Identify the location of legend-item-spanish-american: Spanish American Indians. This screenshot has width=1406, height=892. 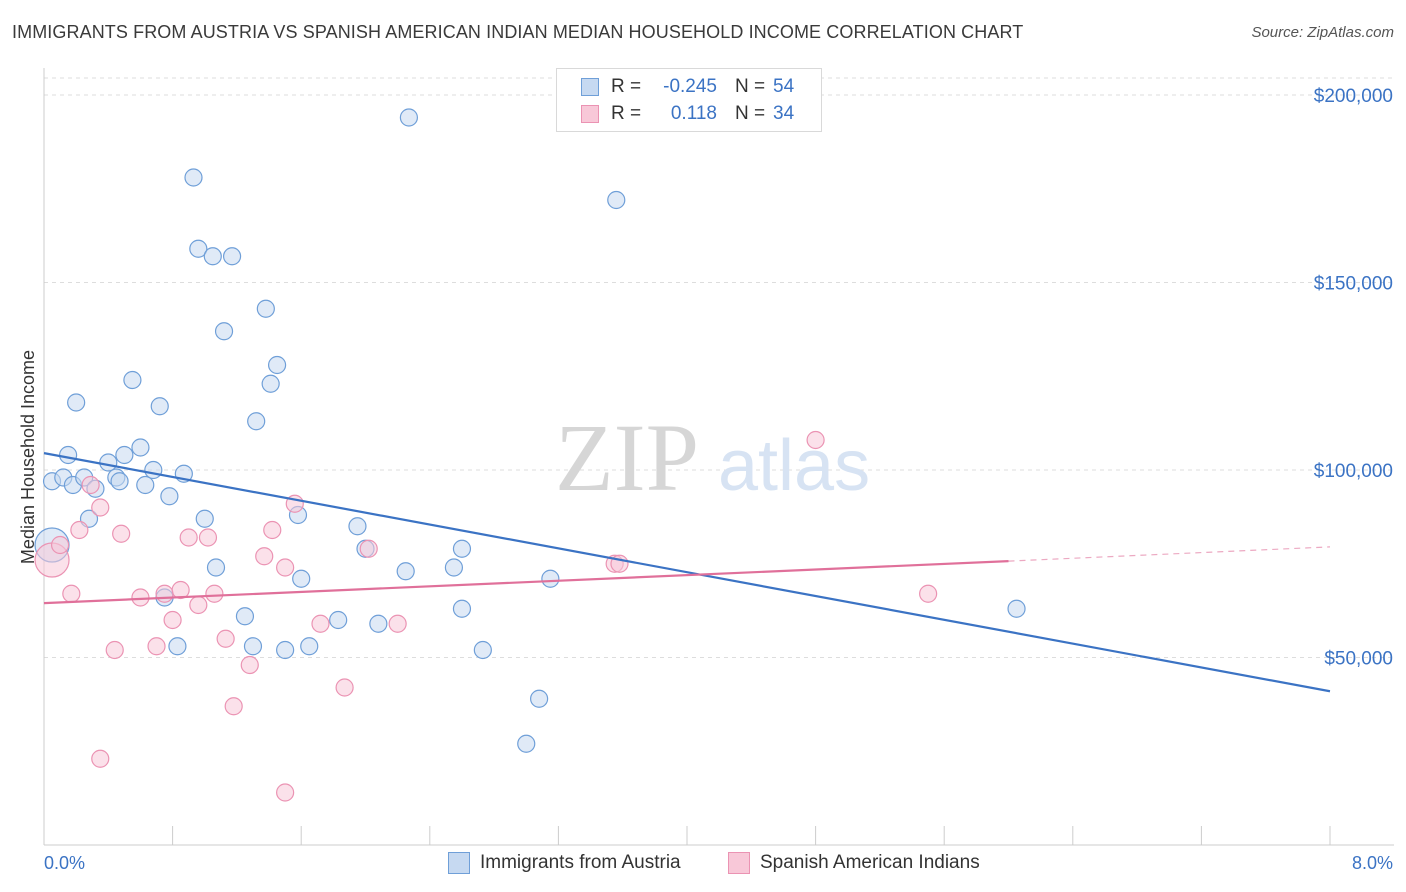
(854, 863).